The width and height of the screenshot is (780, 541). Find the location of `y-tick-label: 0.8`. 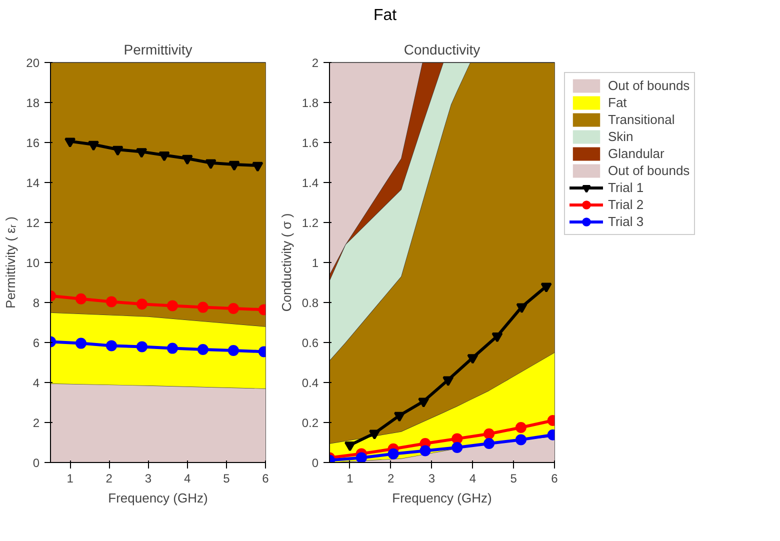

y-tick-label: 0.8 is located at coordinates (310, 303).